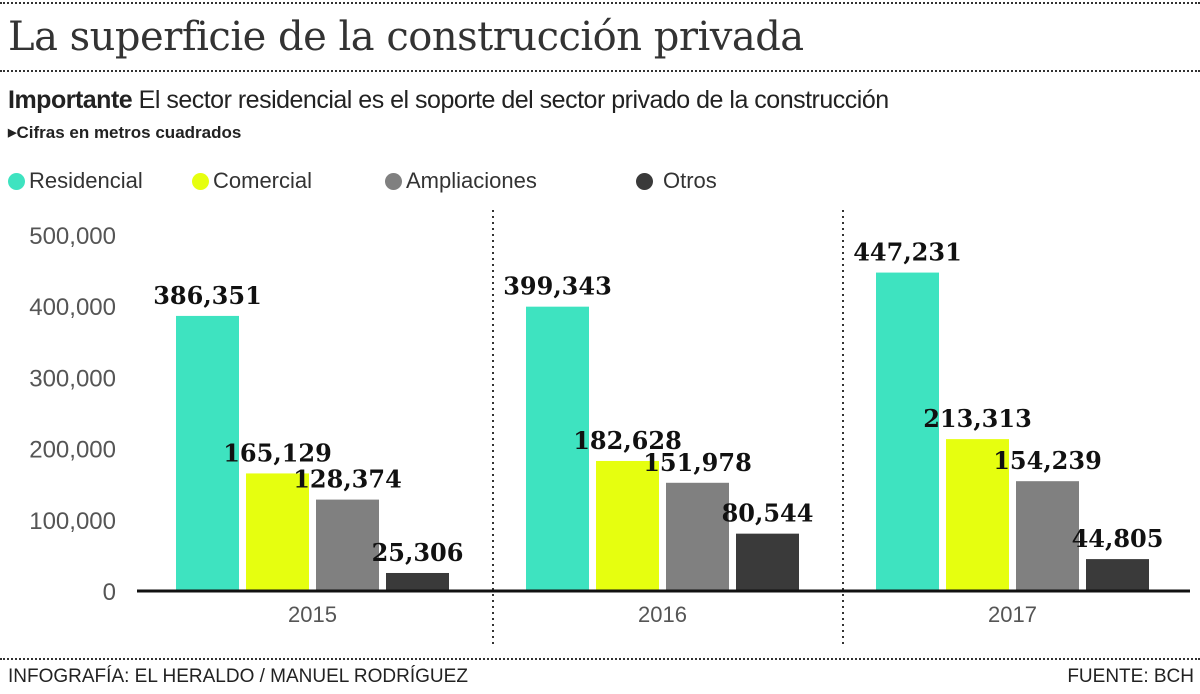  I want to click on subtitle-bold: Importante, so click(70, 100).